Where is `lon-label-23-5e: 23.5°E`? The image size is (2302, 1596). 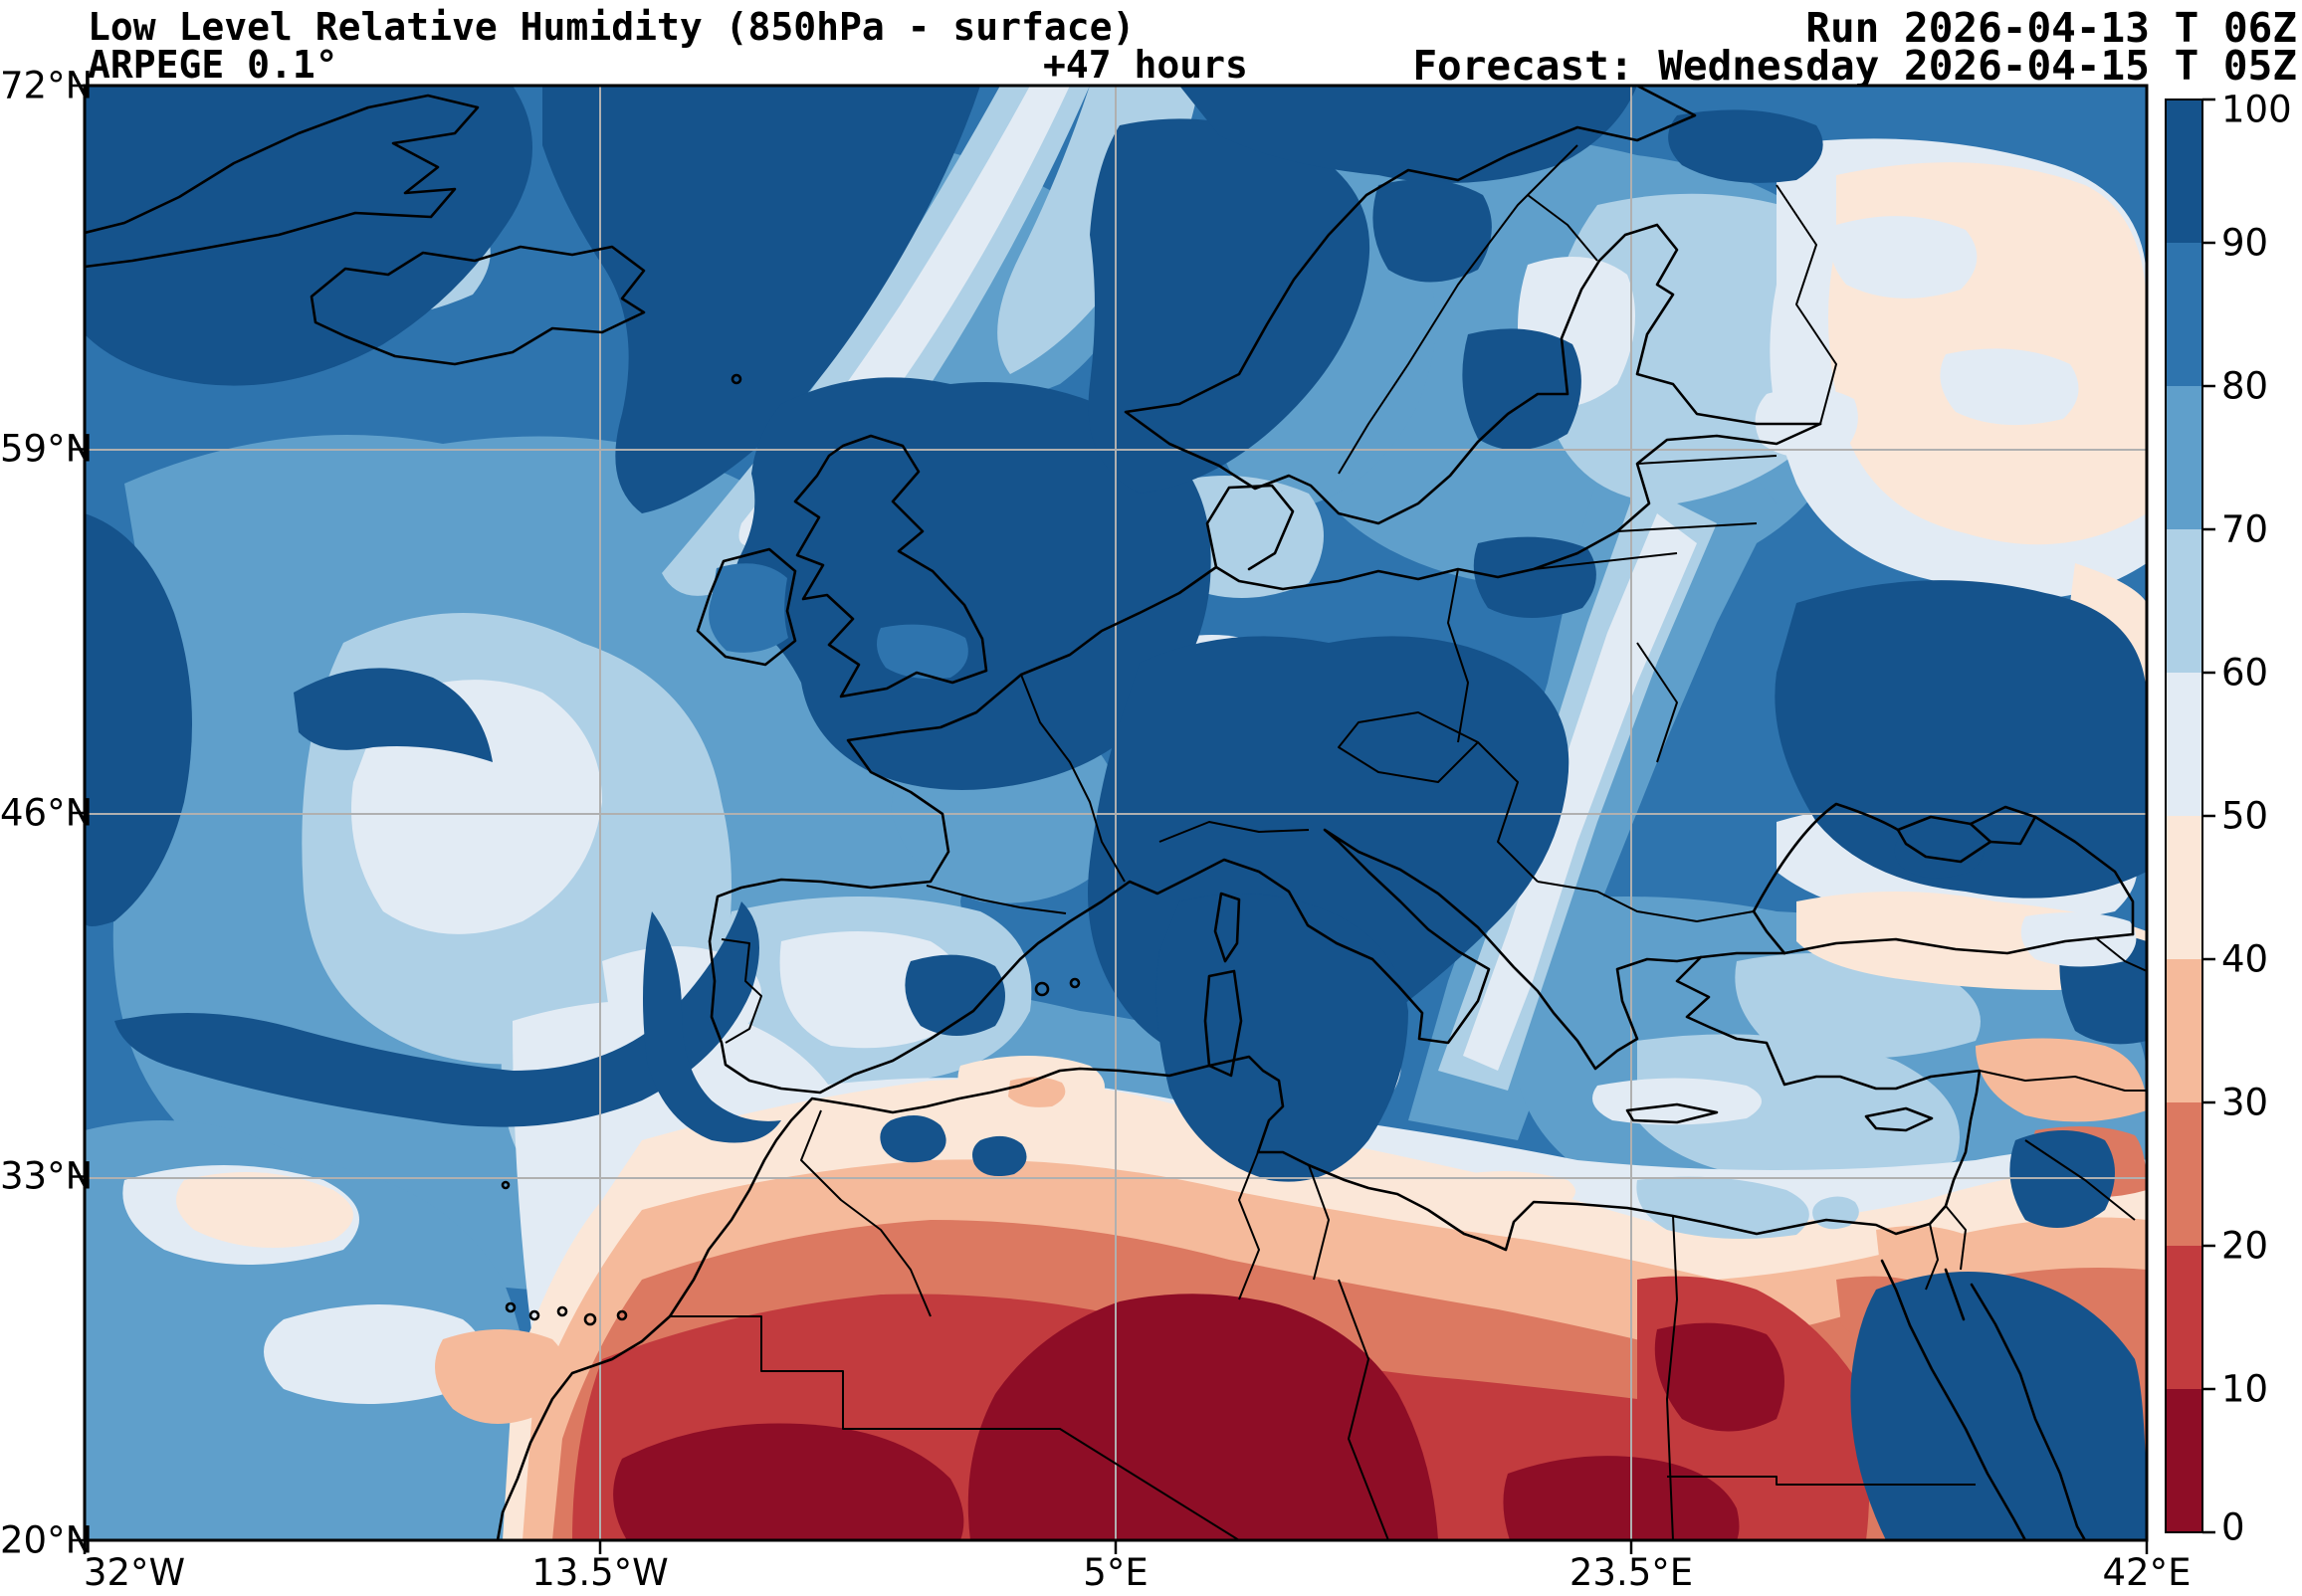 lon-label-23-5e: 23.5°E is located at coordinates (1632, 1572).